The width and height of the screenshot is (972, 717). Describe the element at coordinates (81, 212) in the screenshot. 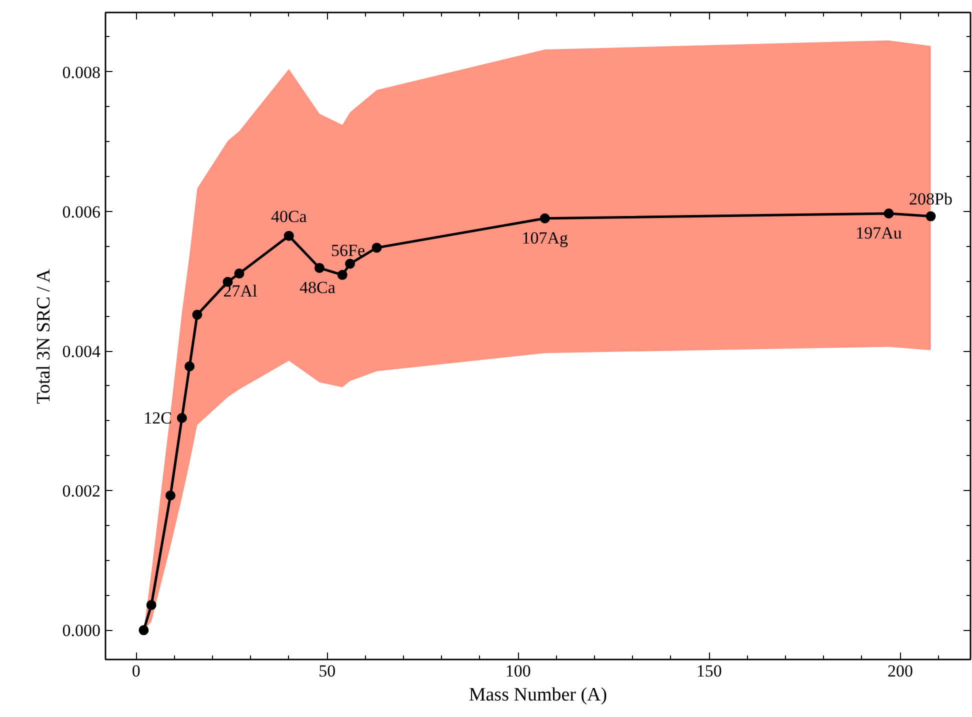

I see `y-tick-label: 0.006` at that location.